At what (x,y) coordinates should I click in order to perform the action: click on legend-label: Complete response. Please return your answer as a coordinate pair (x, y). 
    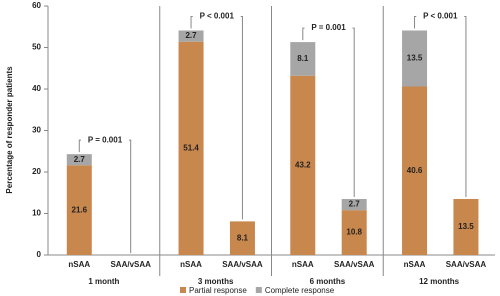
    Looking at the image, I should click on (300, 290).